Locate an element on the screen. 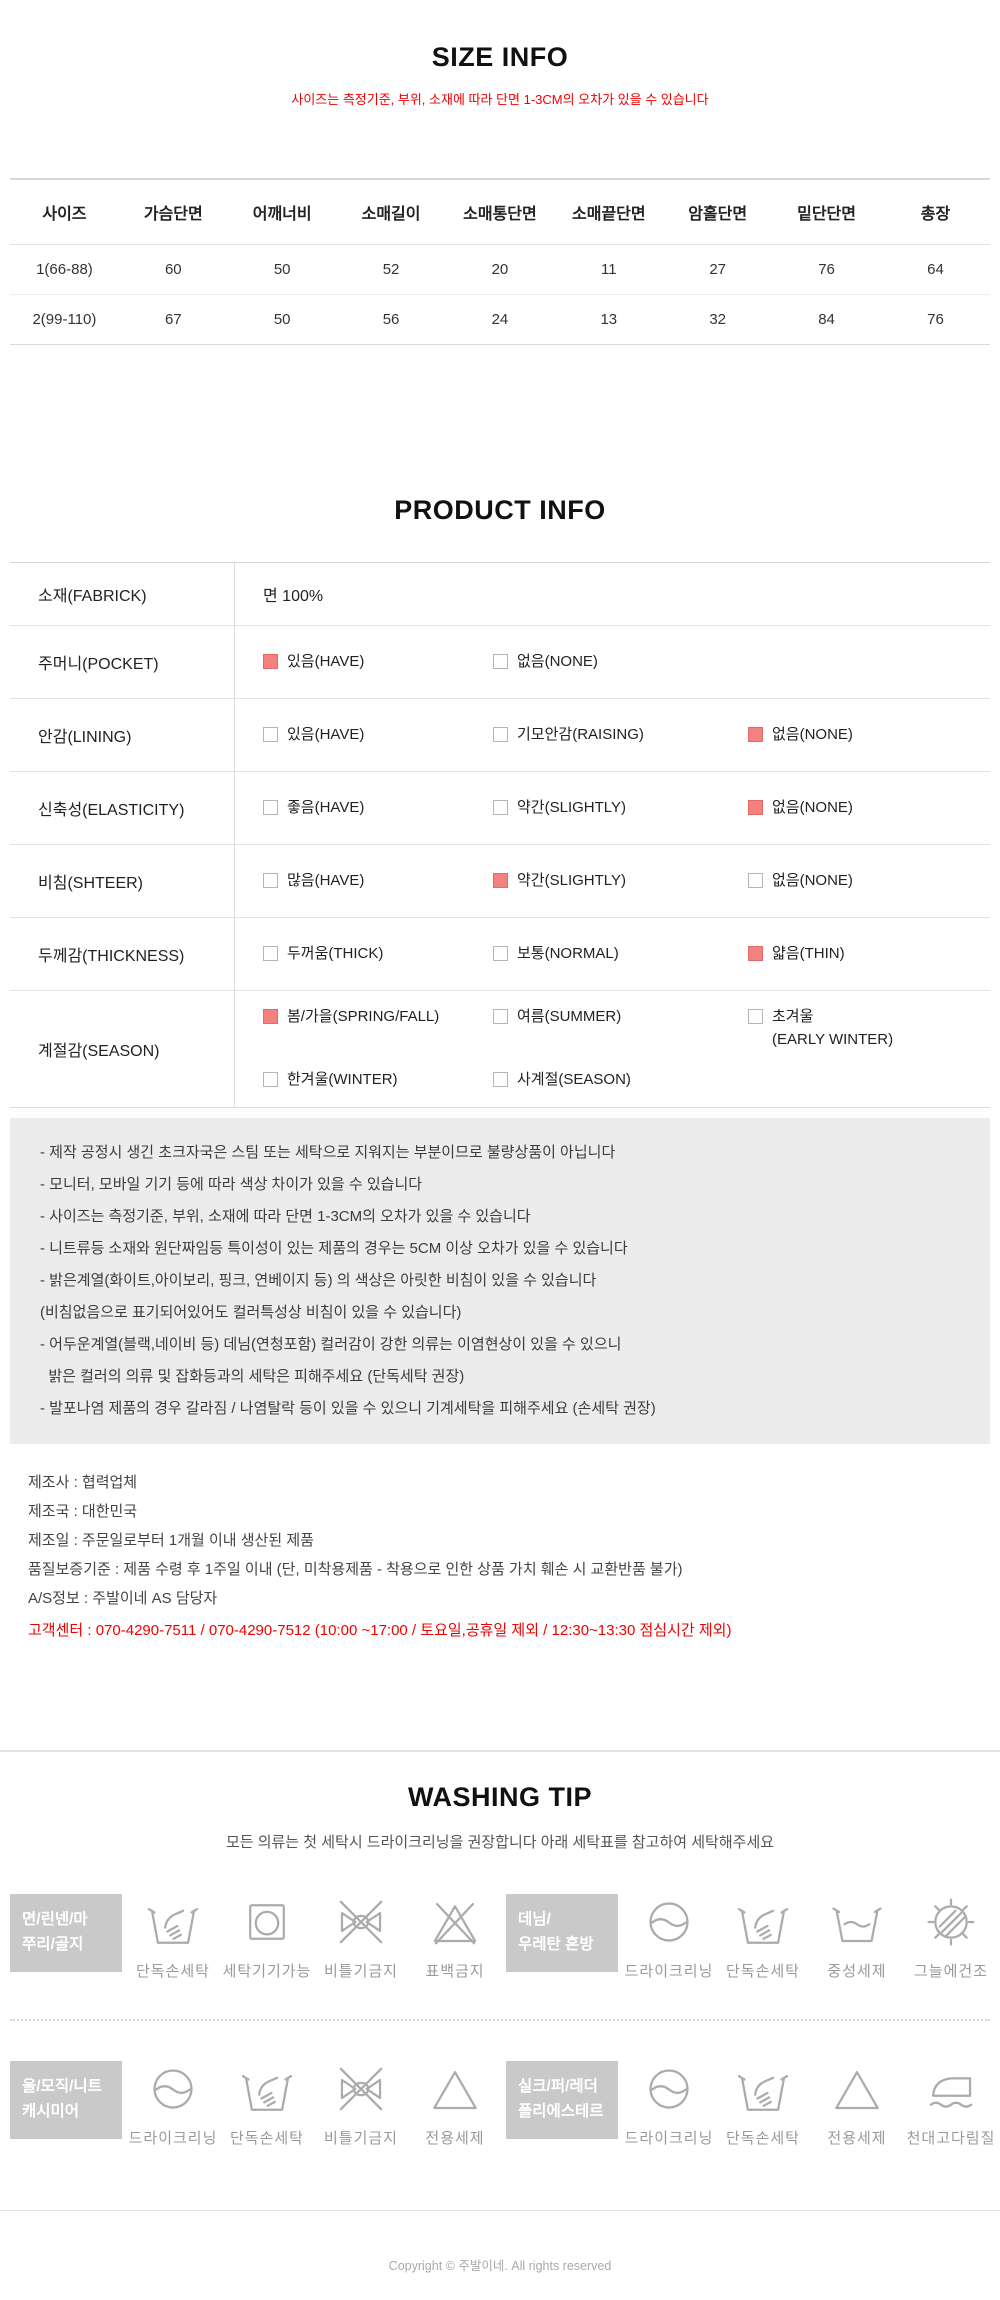 The width and height of the screenshot is (1000, 2300). option-group: 좋음(HAVE) 약간(SLIGHTLY) 없음(NONE) is located at coordinates (558, 808).